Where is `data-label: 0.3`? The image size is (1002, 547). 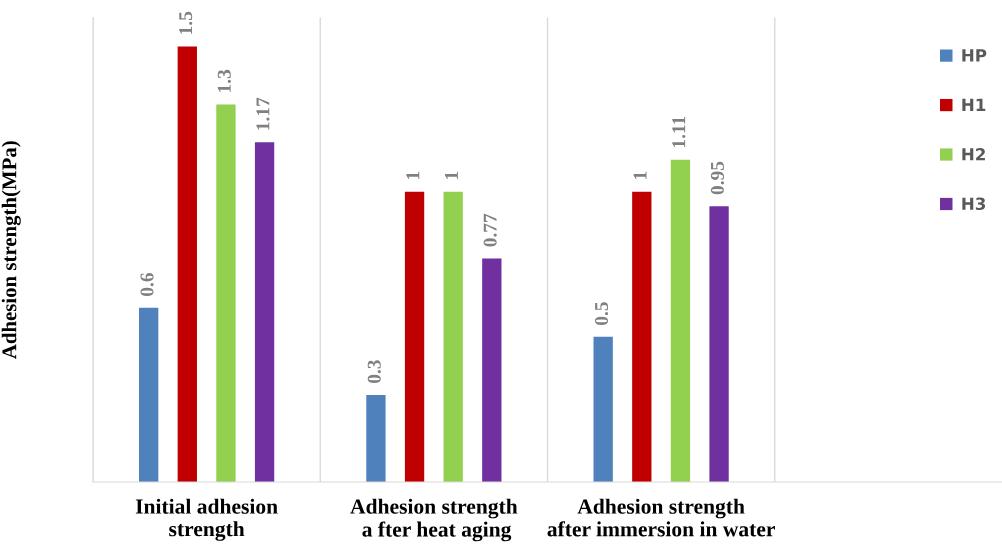 data-label: 0.3 is located at coordinates (374, 372).